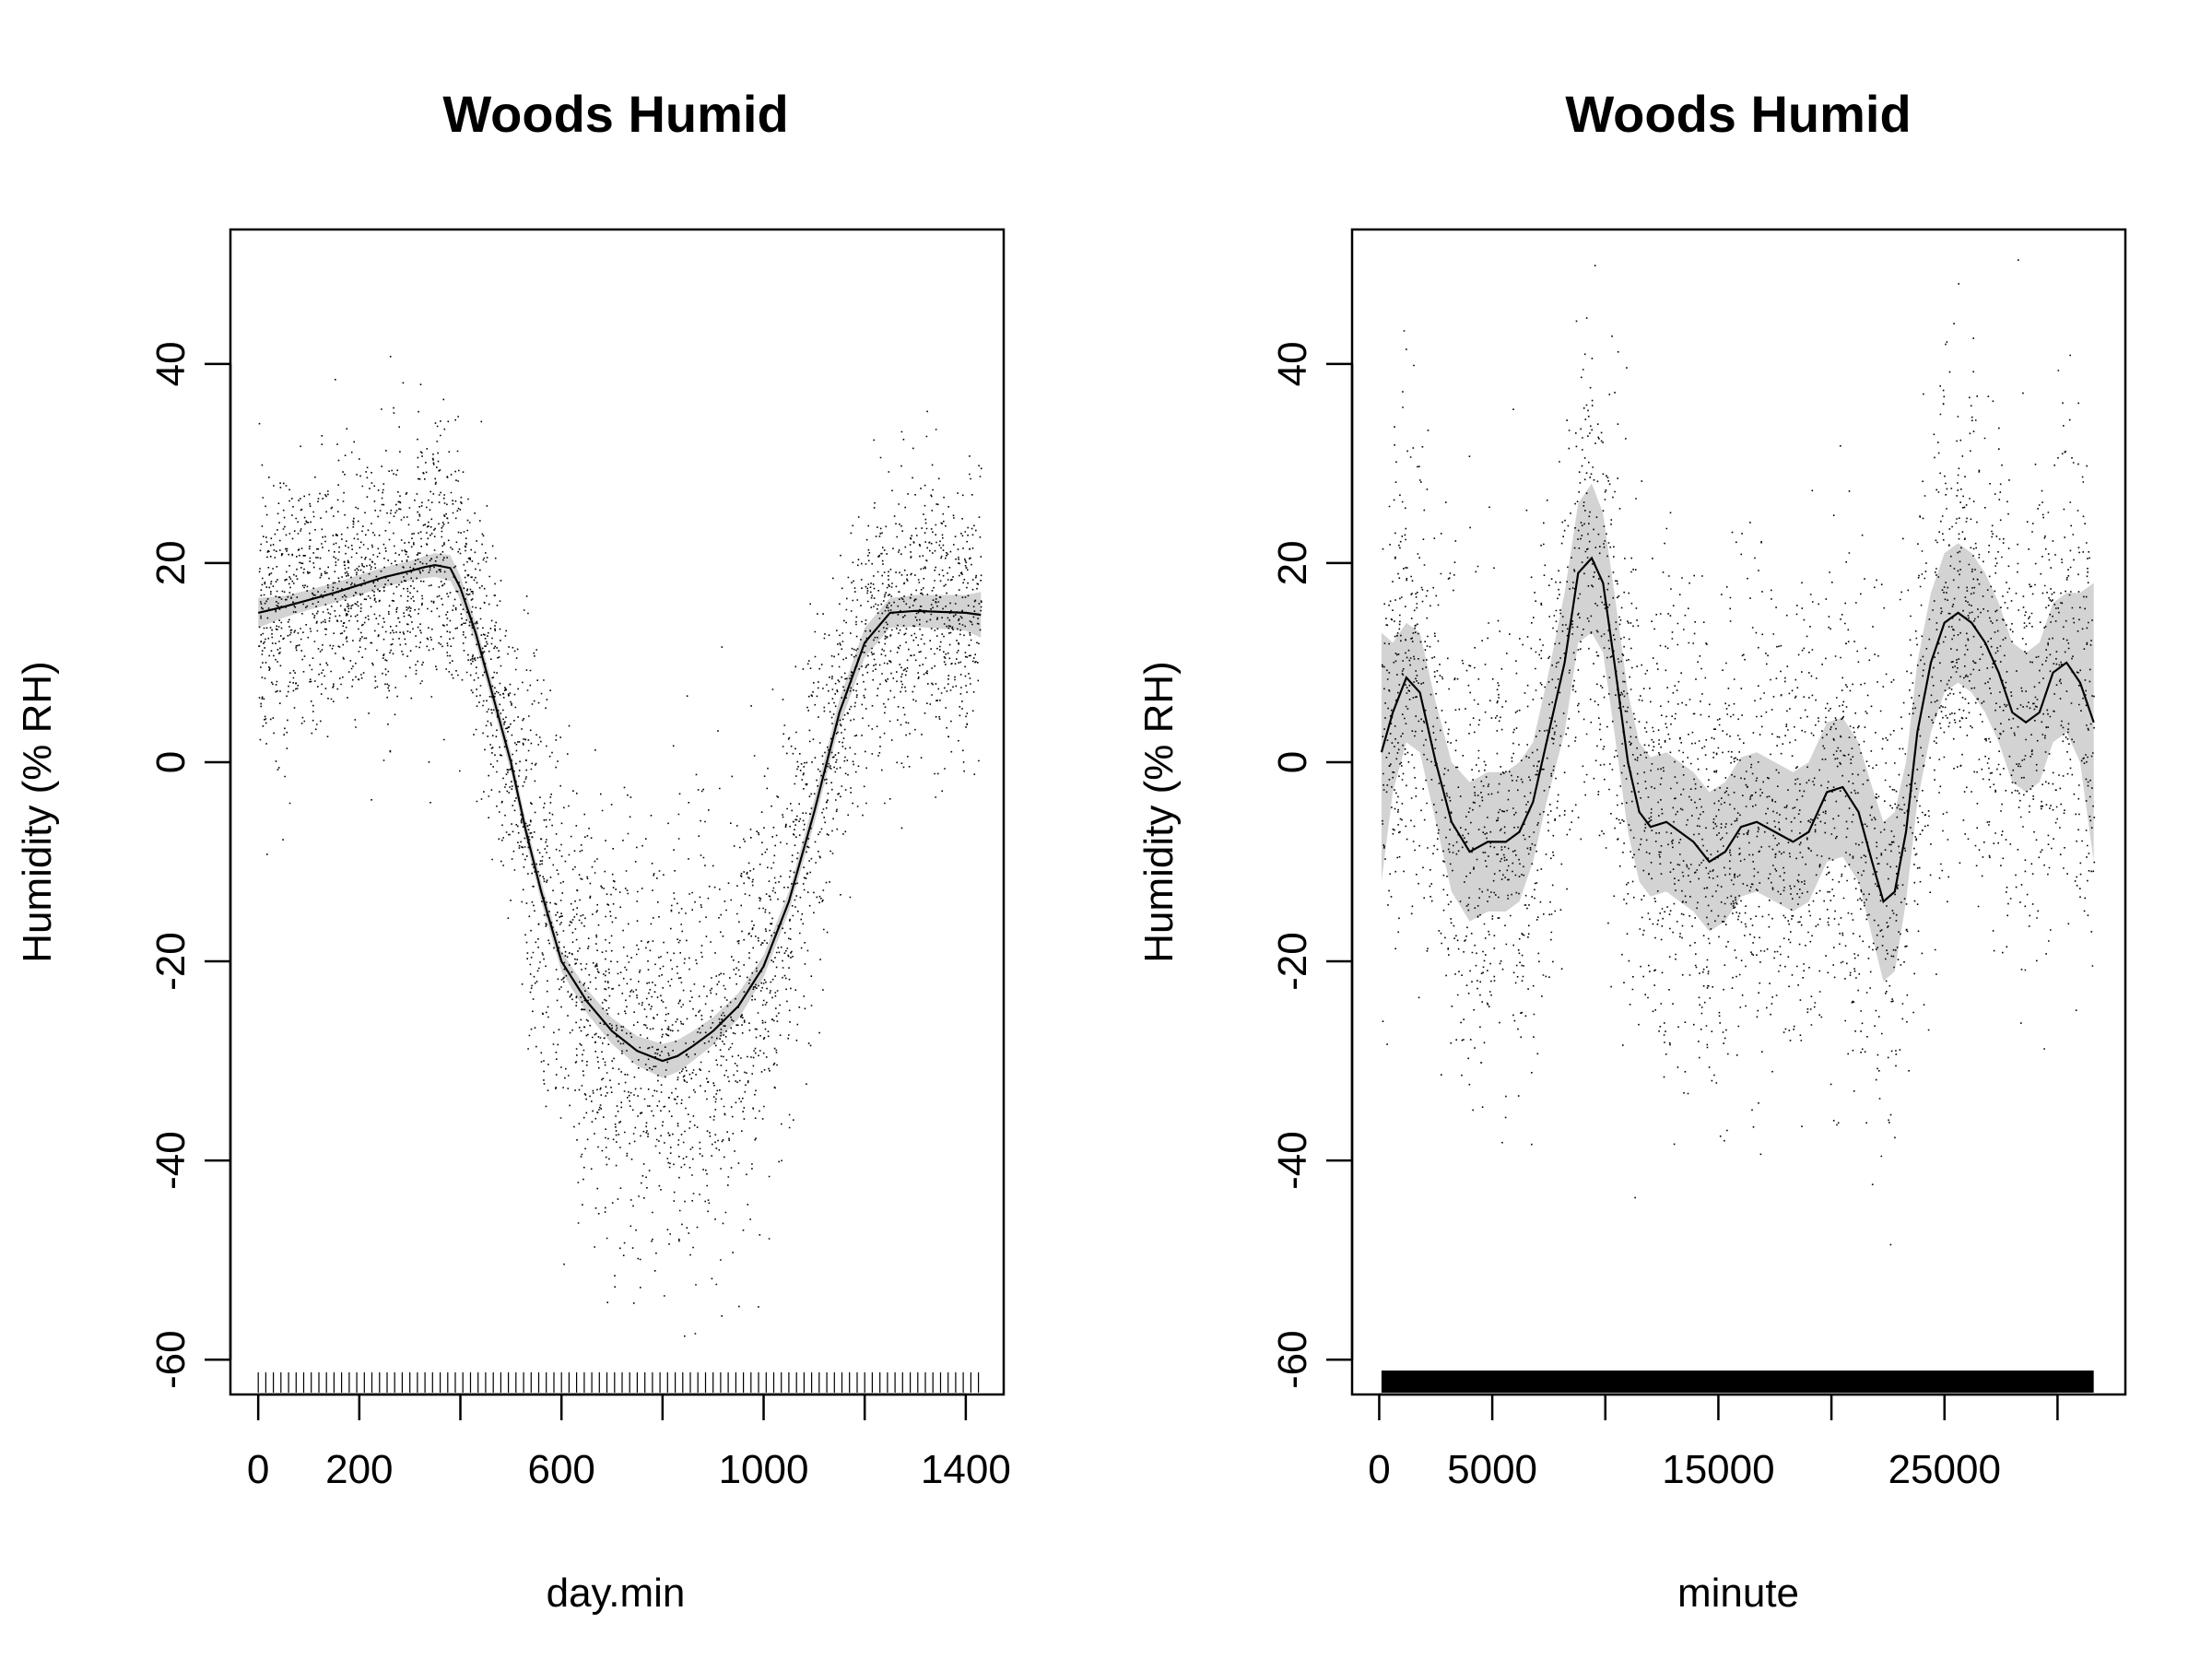 Image resolution: width=2212 pixels, height=1659 pixels. What do you see at coordinates (764, 1469) in the screenshot?
I see `x-tick-label: 1000` at bounding box center [764, 1469].